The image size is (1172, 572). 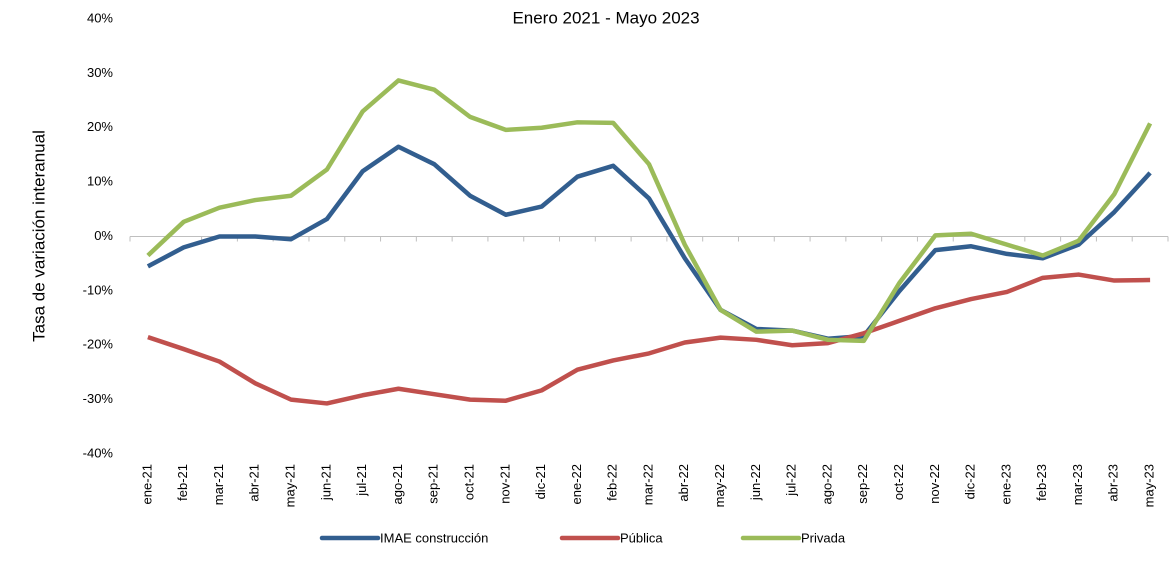 What do you see at coordinates (647, 484) in the screenshot?
I see `x-tick-label: mar-22` at bounding box center [647, 484].